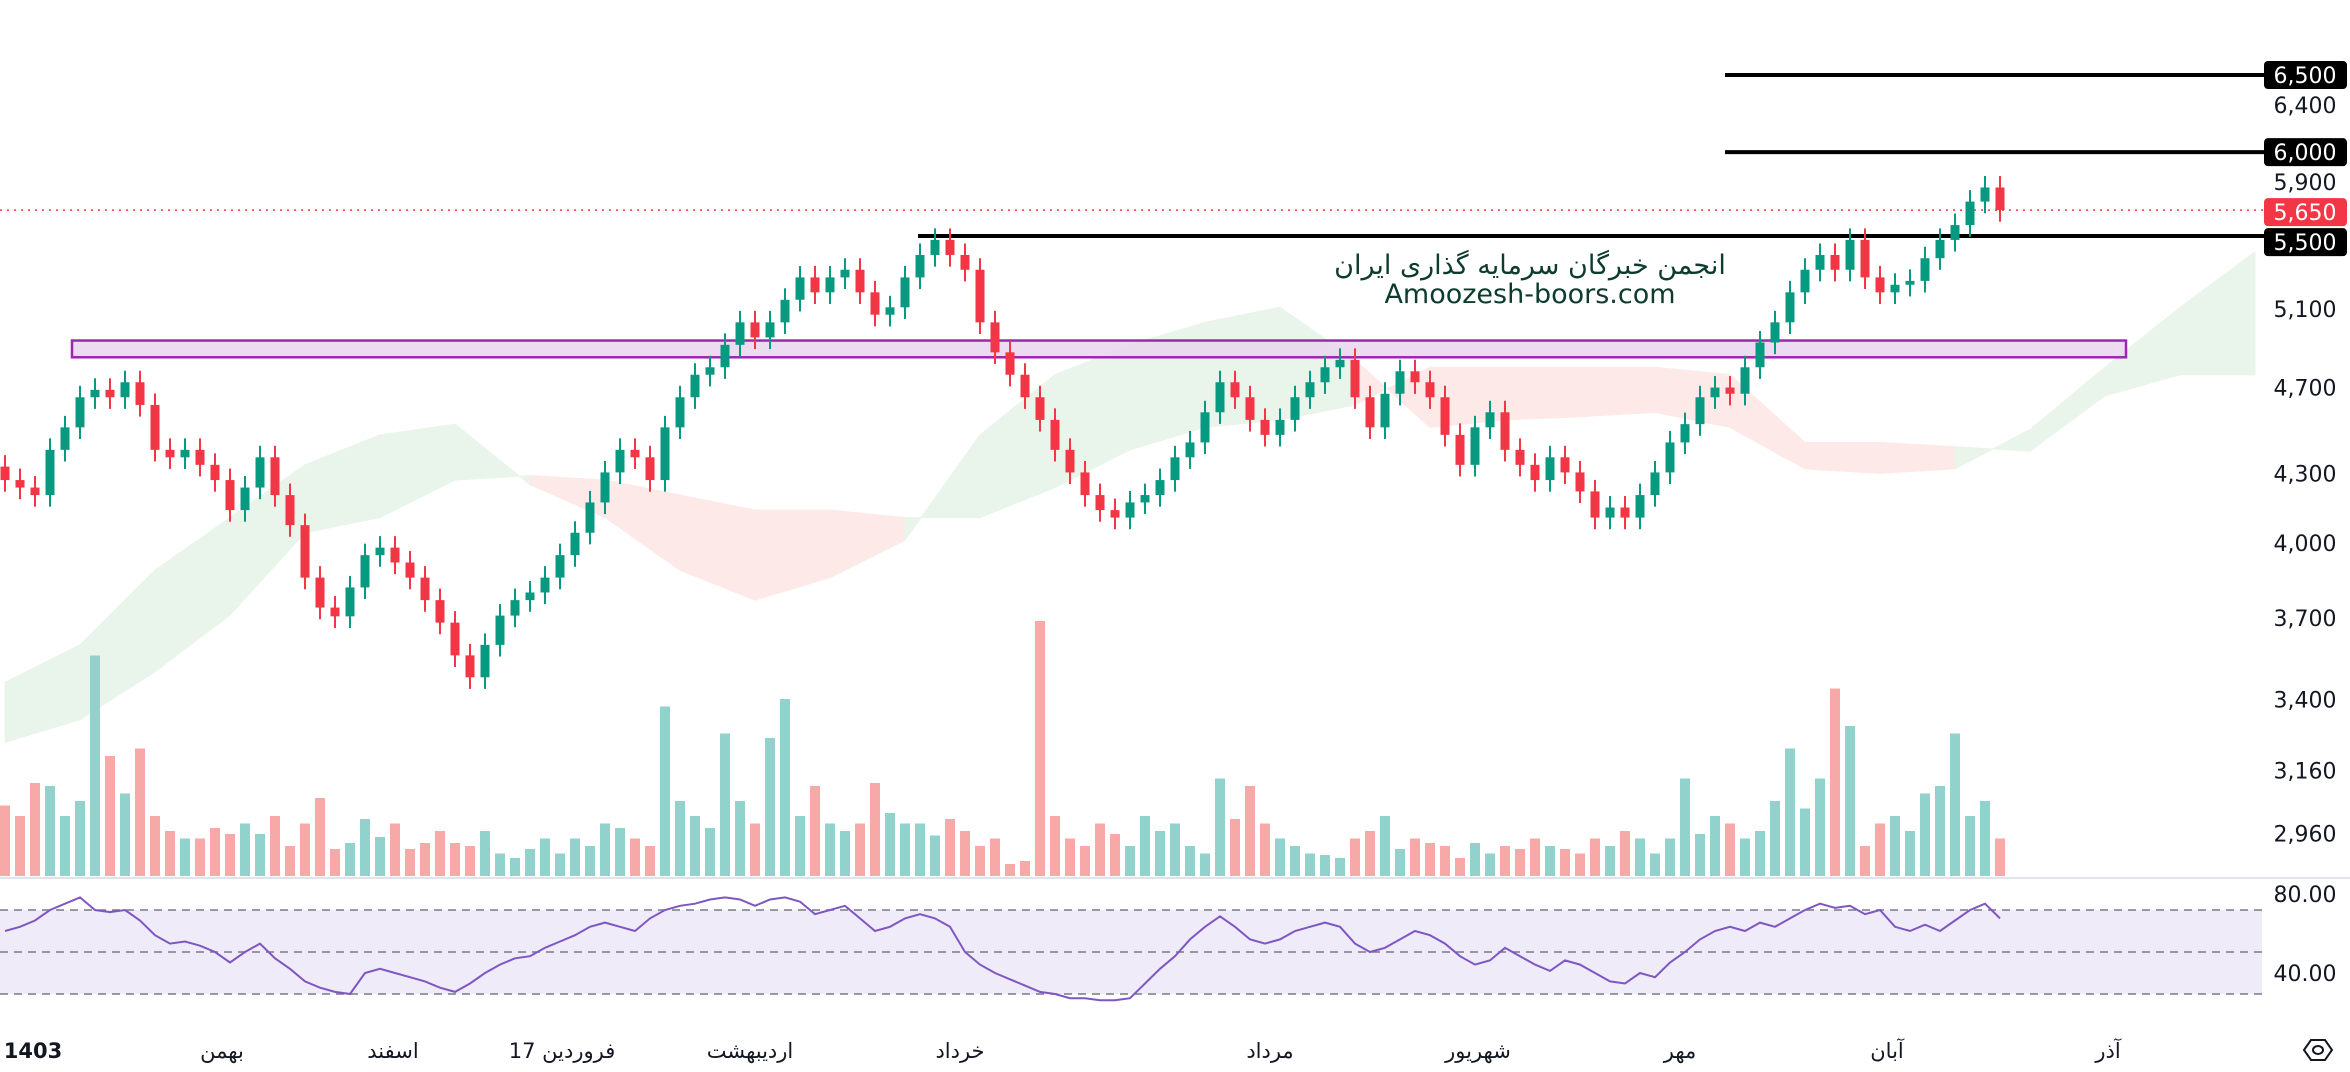 The image size is (2350, 1072). Describe the element at coordinates (1099, 349) in the screenshot. I see `support-zone` at that location.